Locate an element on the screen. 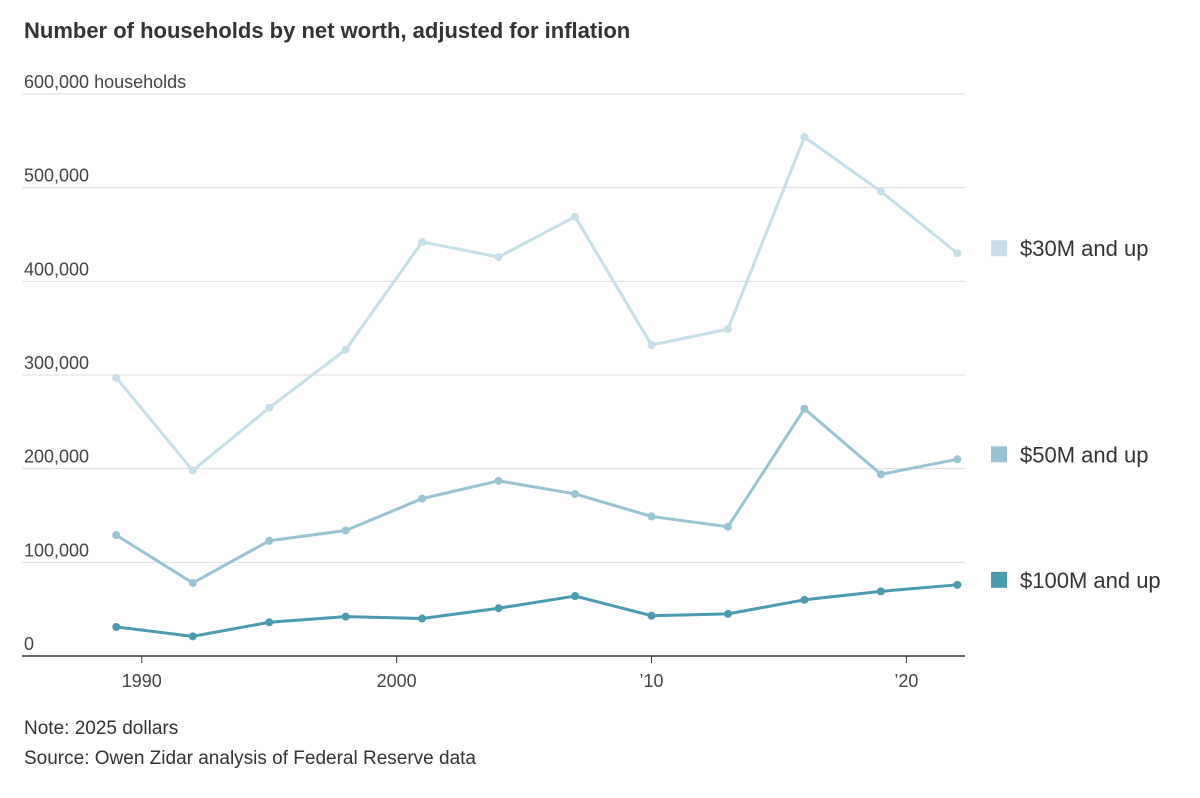  x-tick-label: 2000 is located at coordinates (397, 681).